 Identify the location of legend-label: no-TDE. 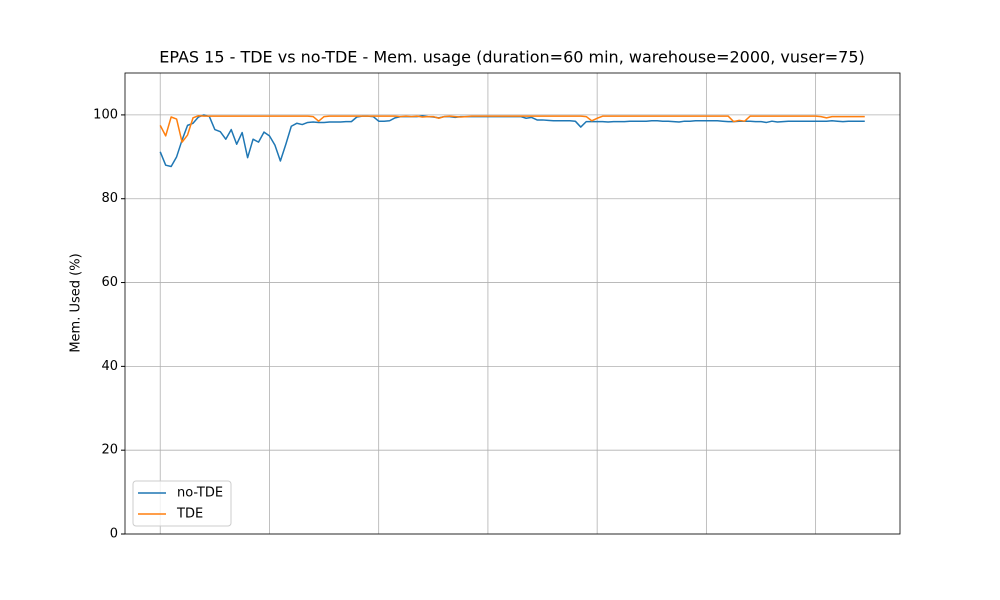
(200, 493).